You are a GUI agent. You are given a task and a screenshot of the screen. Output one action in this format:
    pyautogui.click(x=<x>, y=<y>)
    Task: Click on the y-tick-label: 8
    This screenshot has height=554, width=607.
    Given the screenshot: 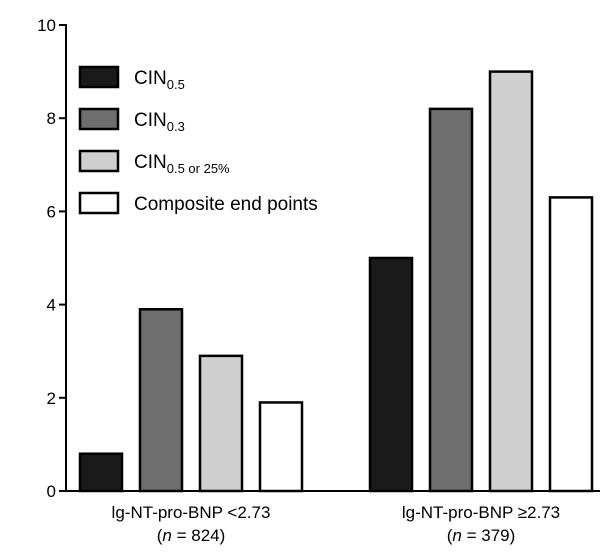 What is the action you would take?
    pyautogui.click(x=51, y=118)
    